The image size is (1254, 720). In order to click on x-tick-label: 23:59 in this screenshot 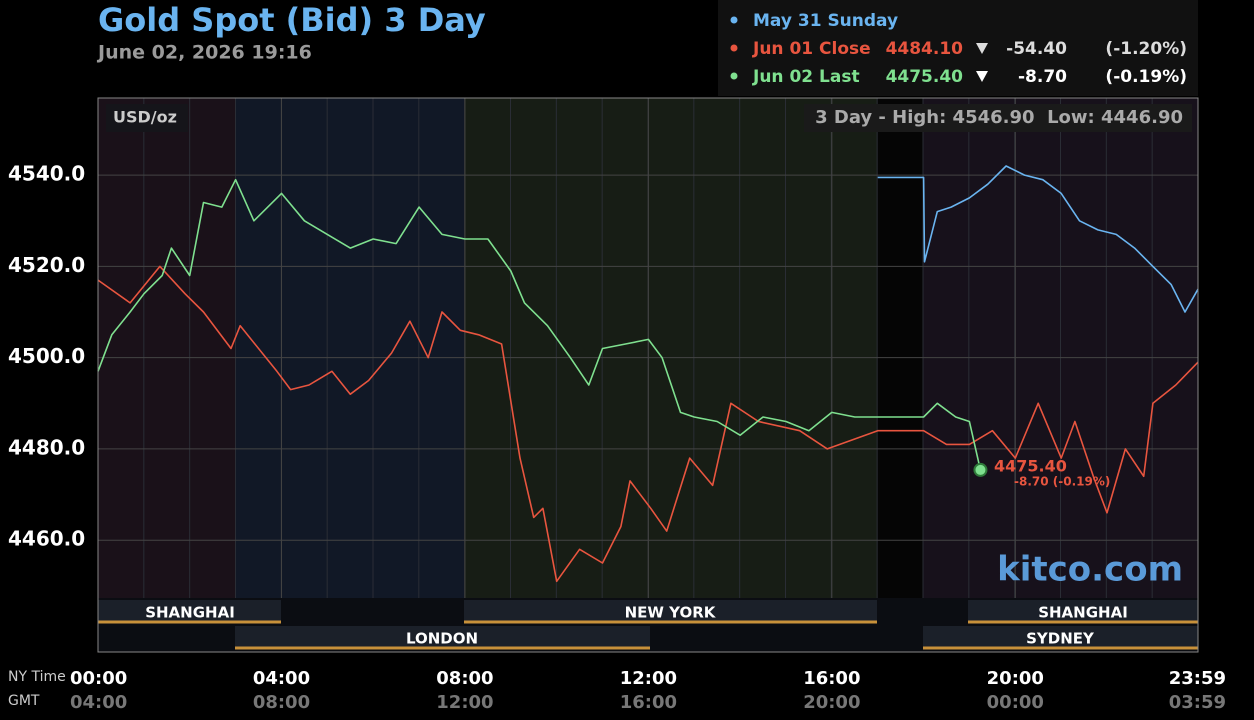, I will do `click(1197, 678)`.